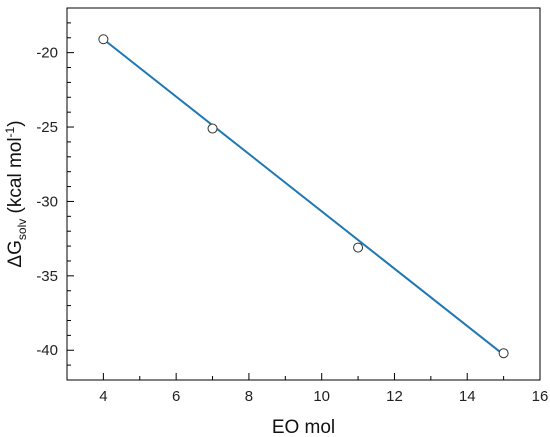 The image size is (550, 437). What do you see at coordinates (176, 396) in the screenshot?
I see `x-tick-label: 6` at bounding box center [176, 396].